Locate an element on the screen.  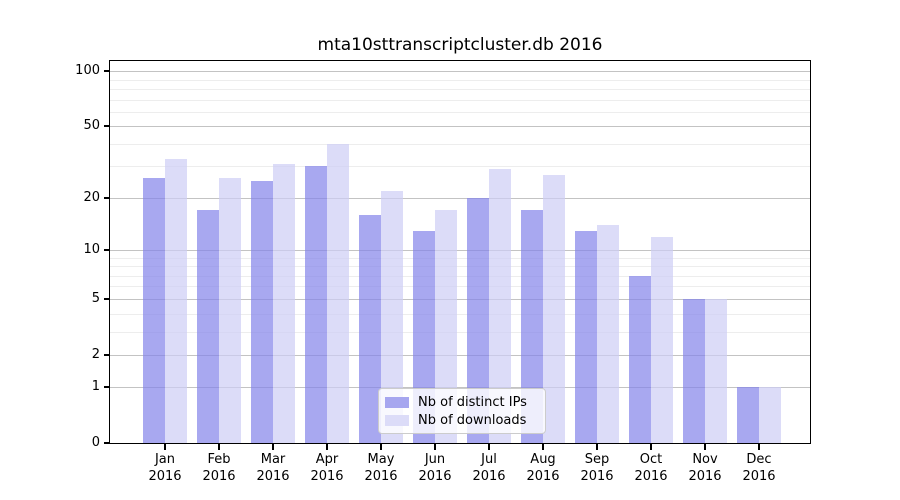
bar-distinct-ips-mar is located at coordinates (262, 311).